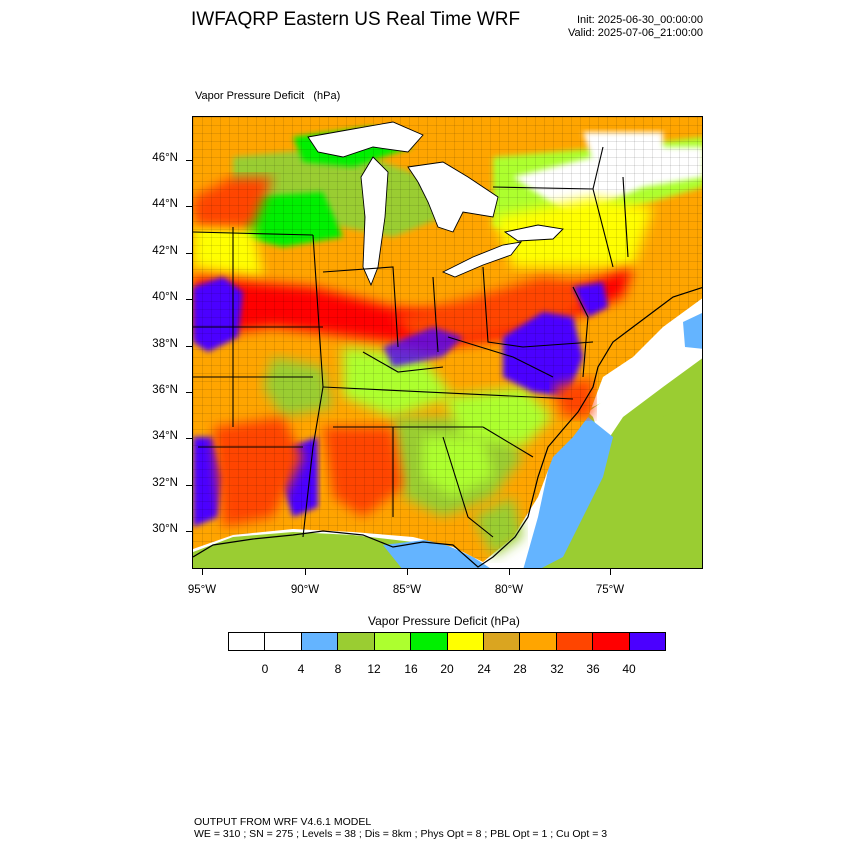 This screenshot has width=850, height=850. I want to click on lat-label: 46°N, so click(165, 158).